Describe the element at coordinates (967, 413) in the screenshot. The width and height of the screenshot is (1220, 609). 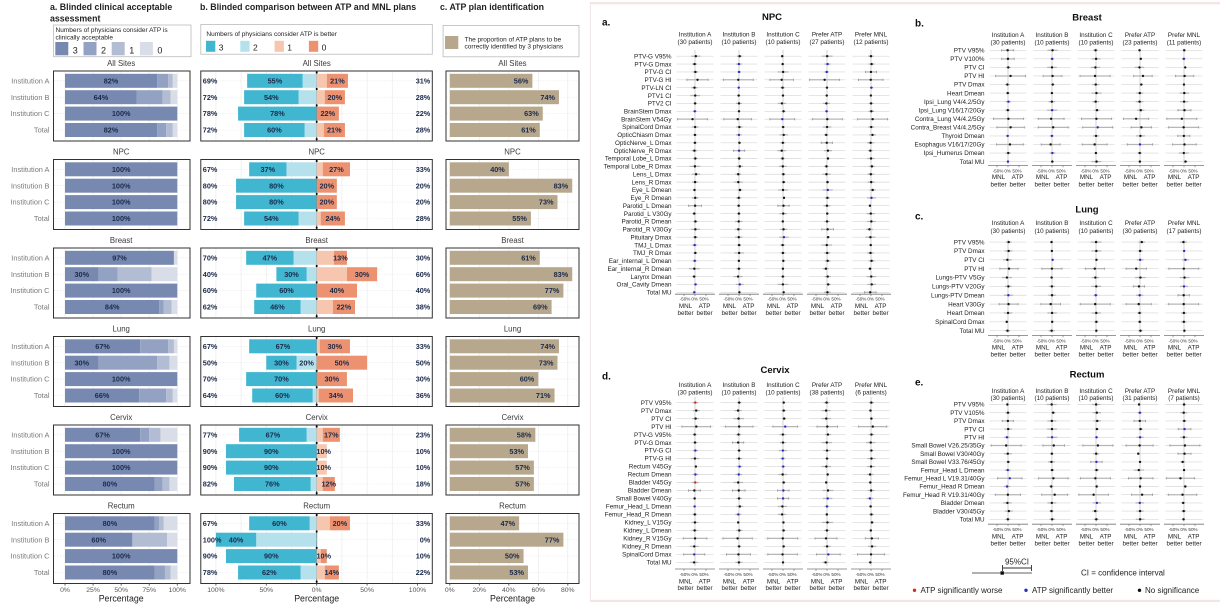
I see `svg-text: PTV V105%` at that location.